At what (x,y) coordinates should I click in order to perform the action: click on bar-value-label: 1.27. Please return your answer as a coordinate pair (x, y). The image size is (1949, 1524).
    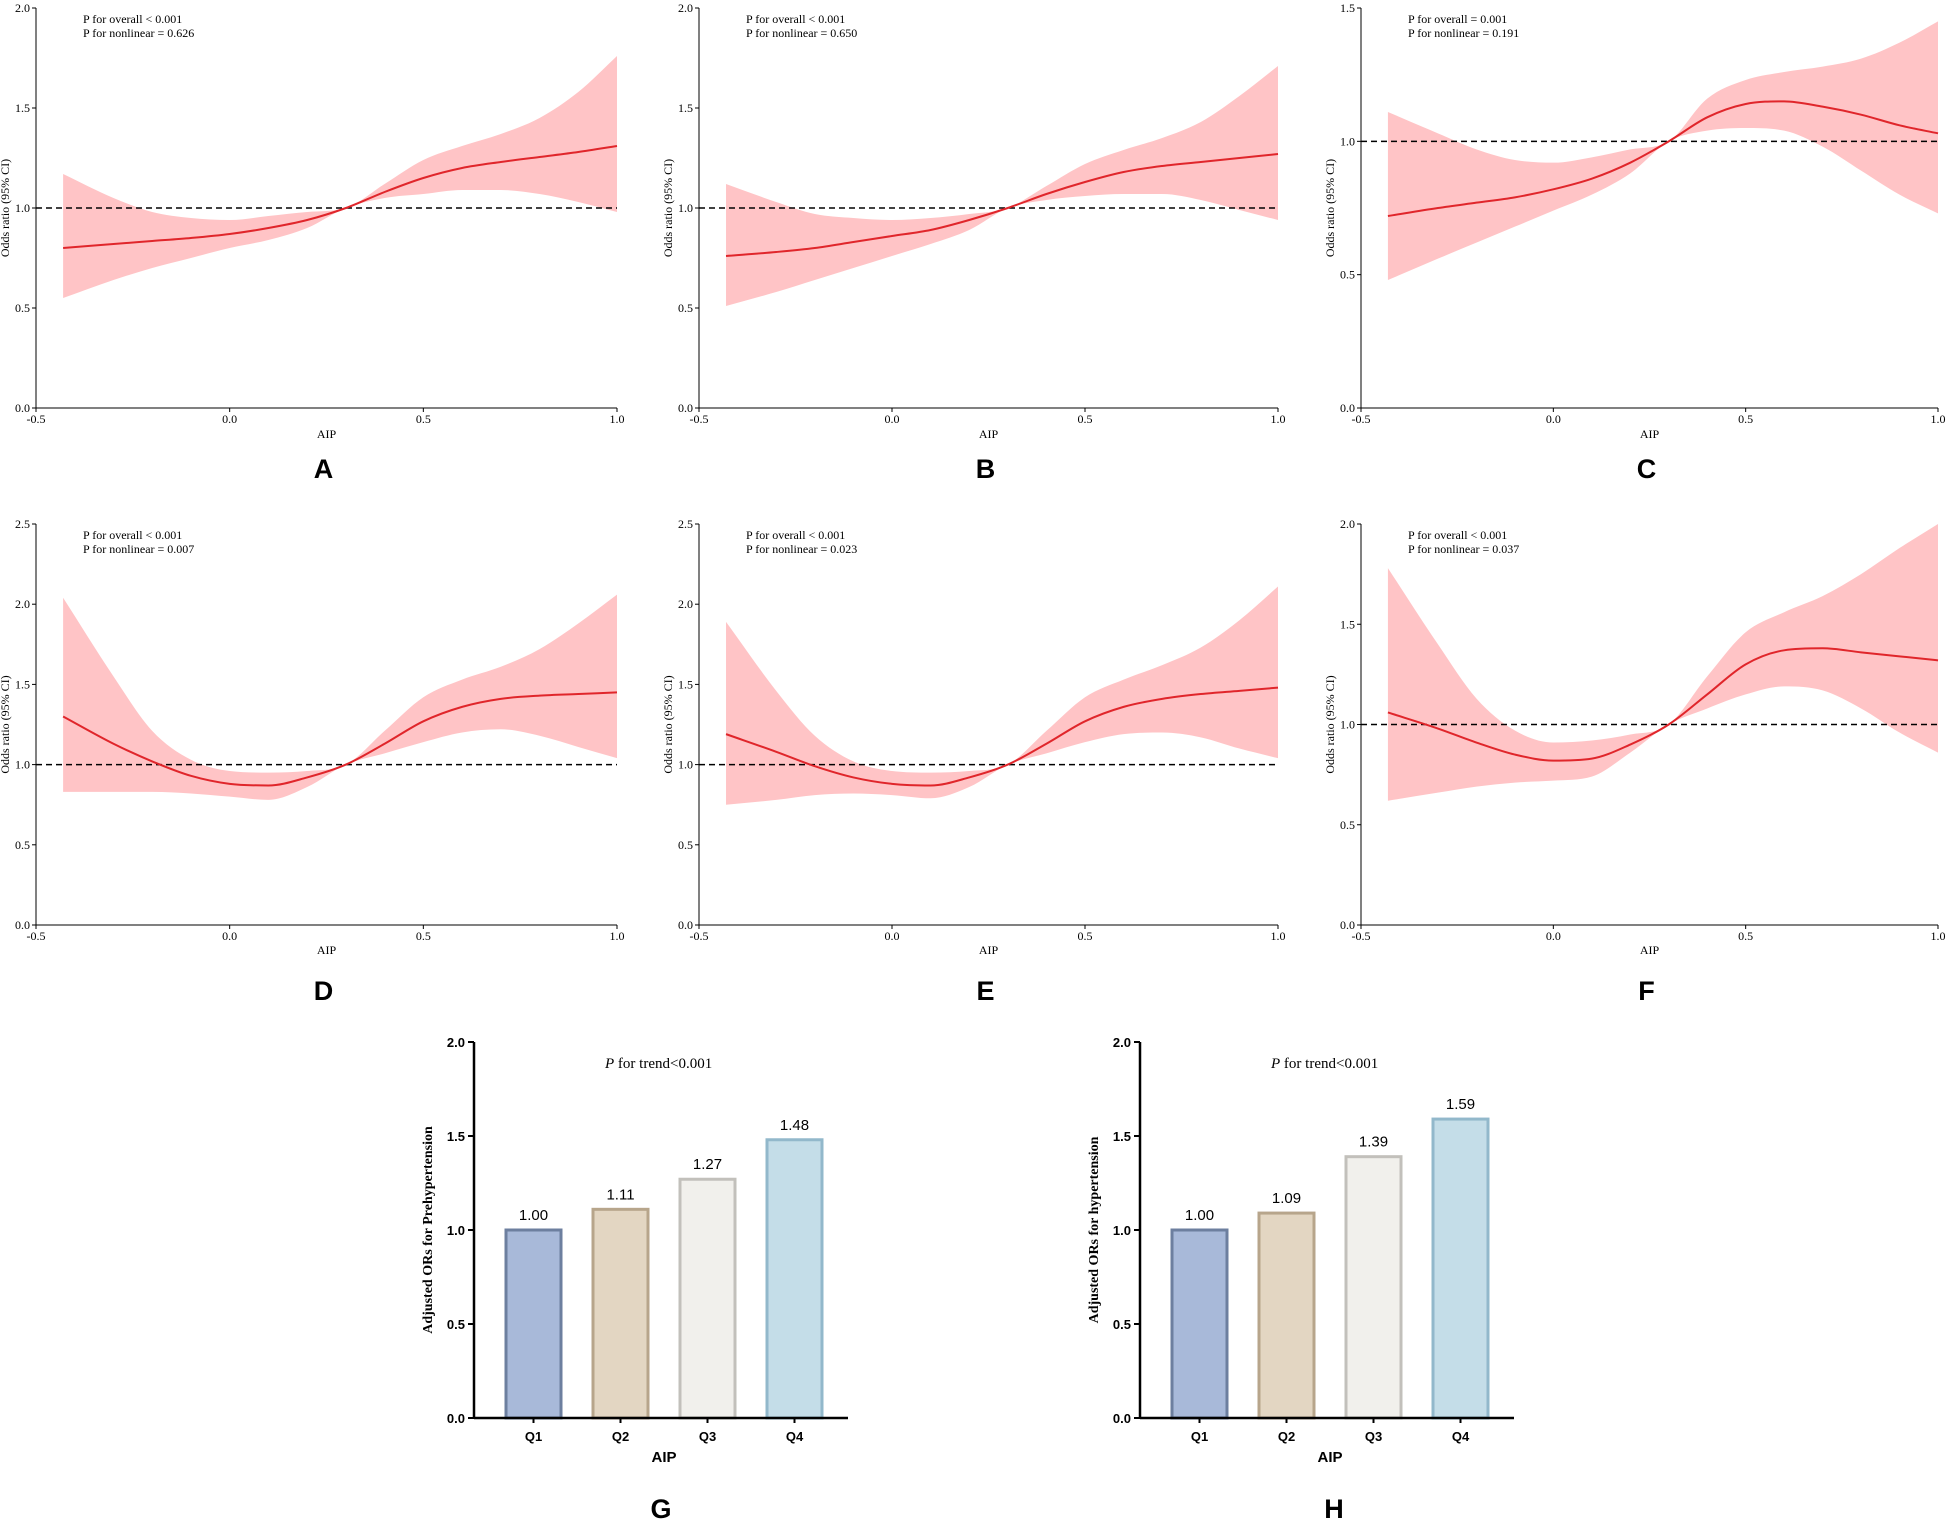
    Looking at the image, I should click on (707, 1164).